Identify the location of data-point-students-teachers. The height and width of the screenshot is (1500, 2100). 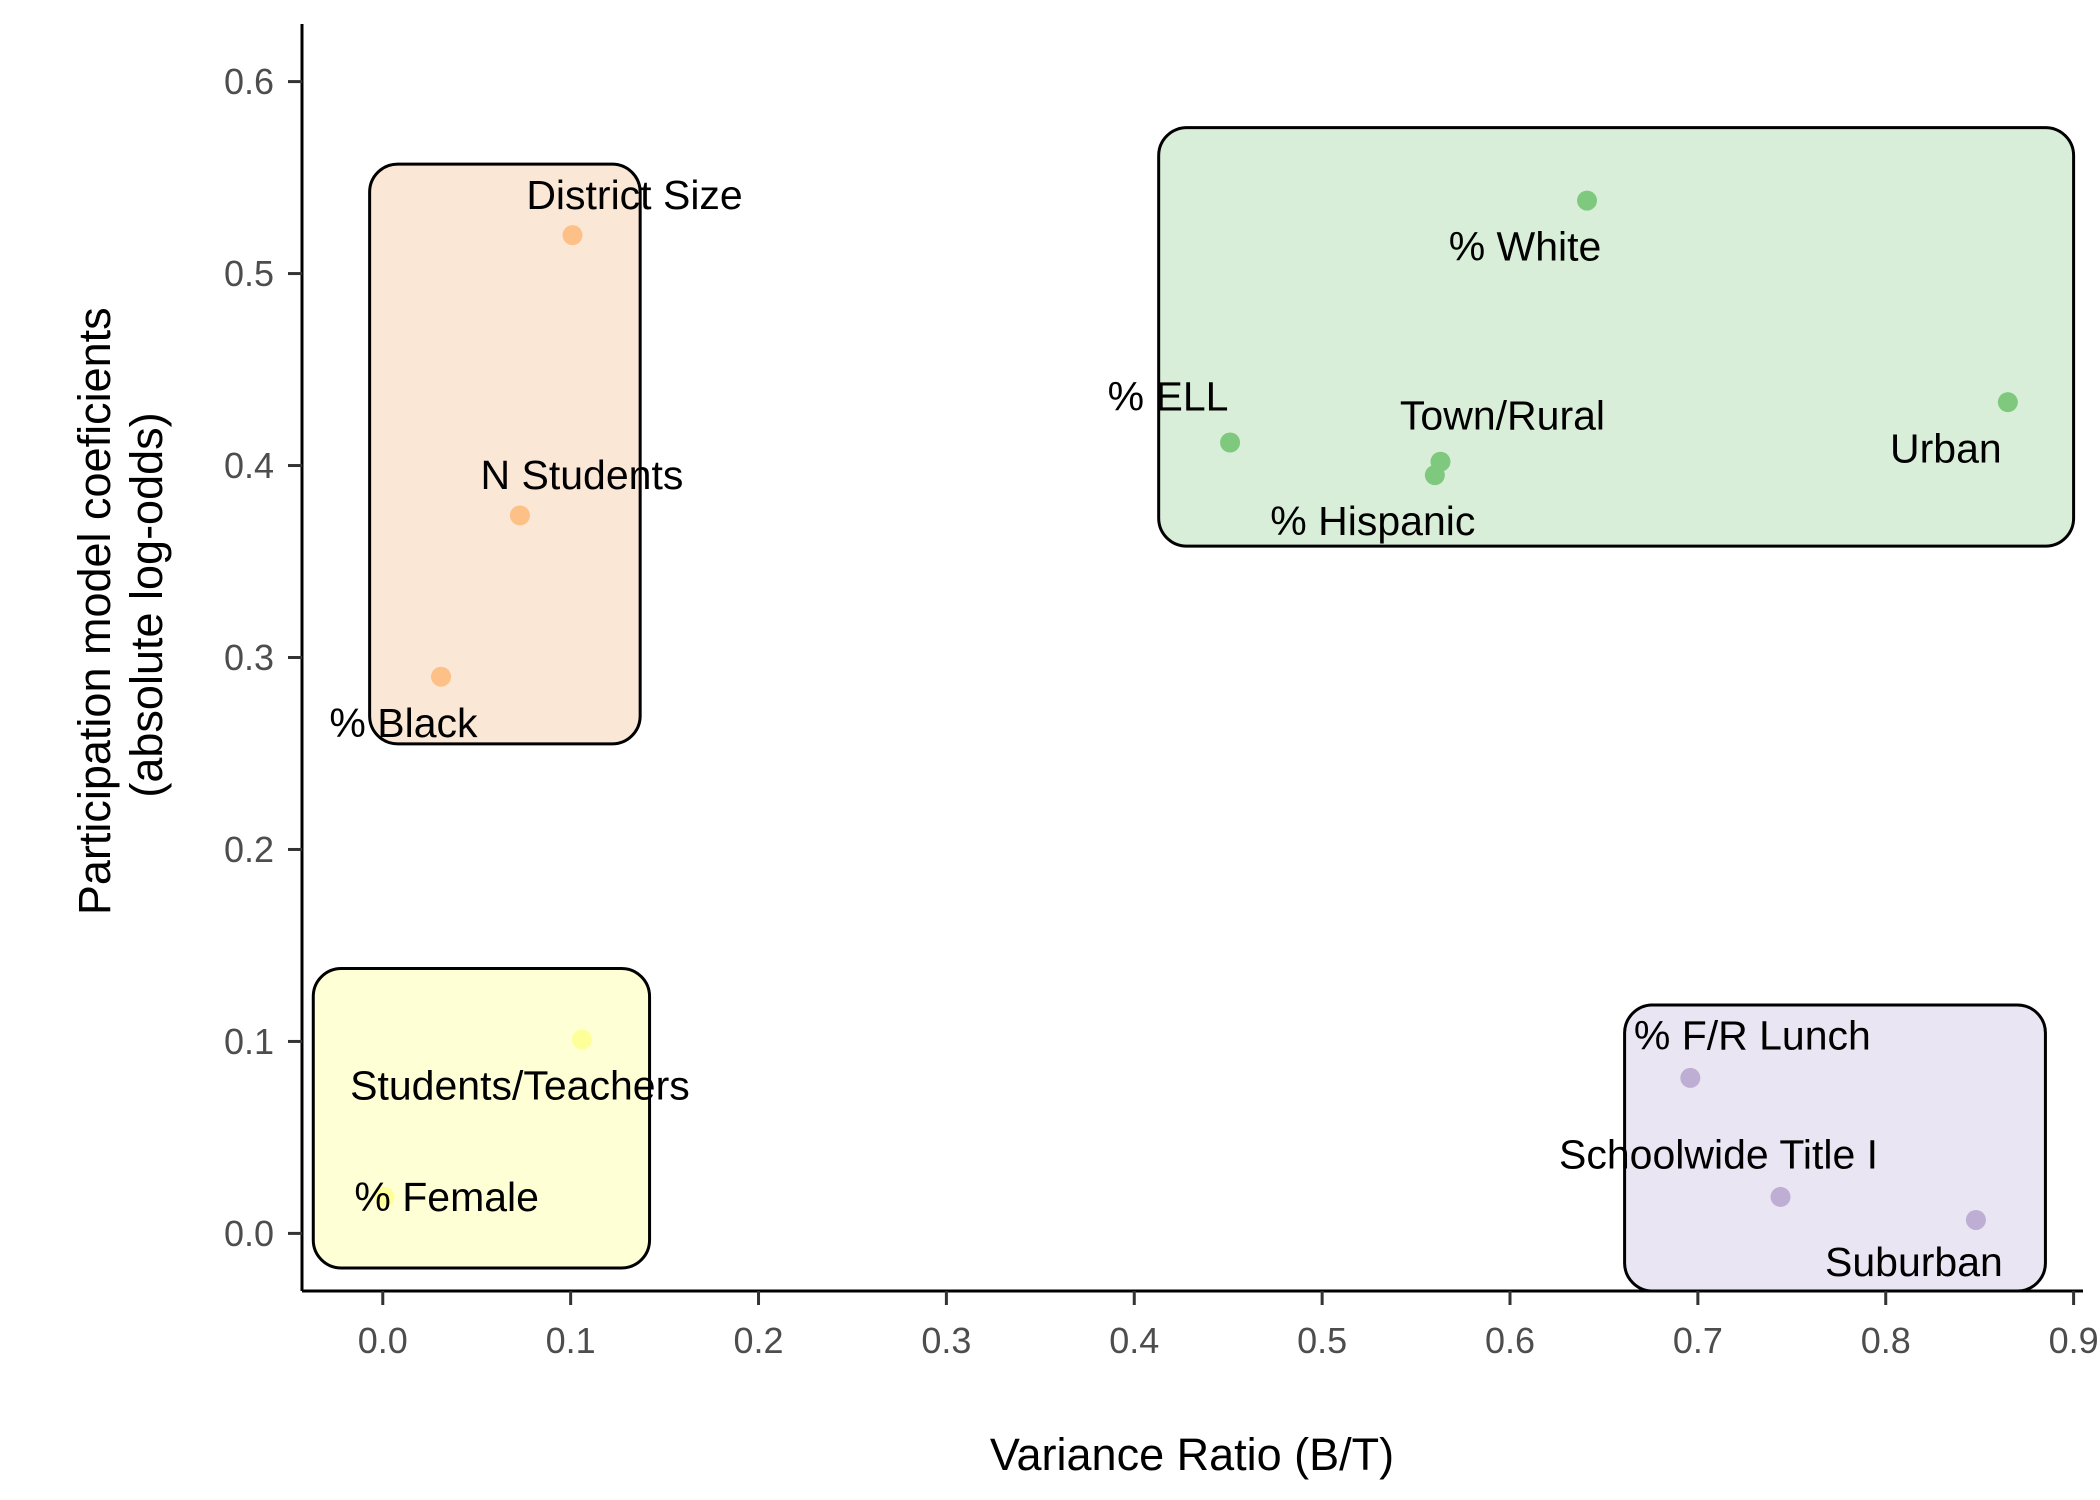
(581, 1039).